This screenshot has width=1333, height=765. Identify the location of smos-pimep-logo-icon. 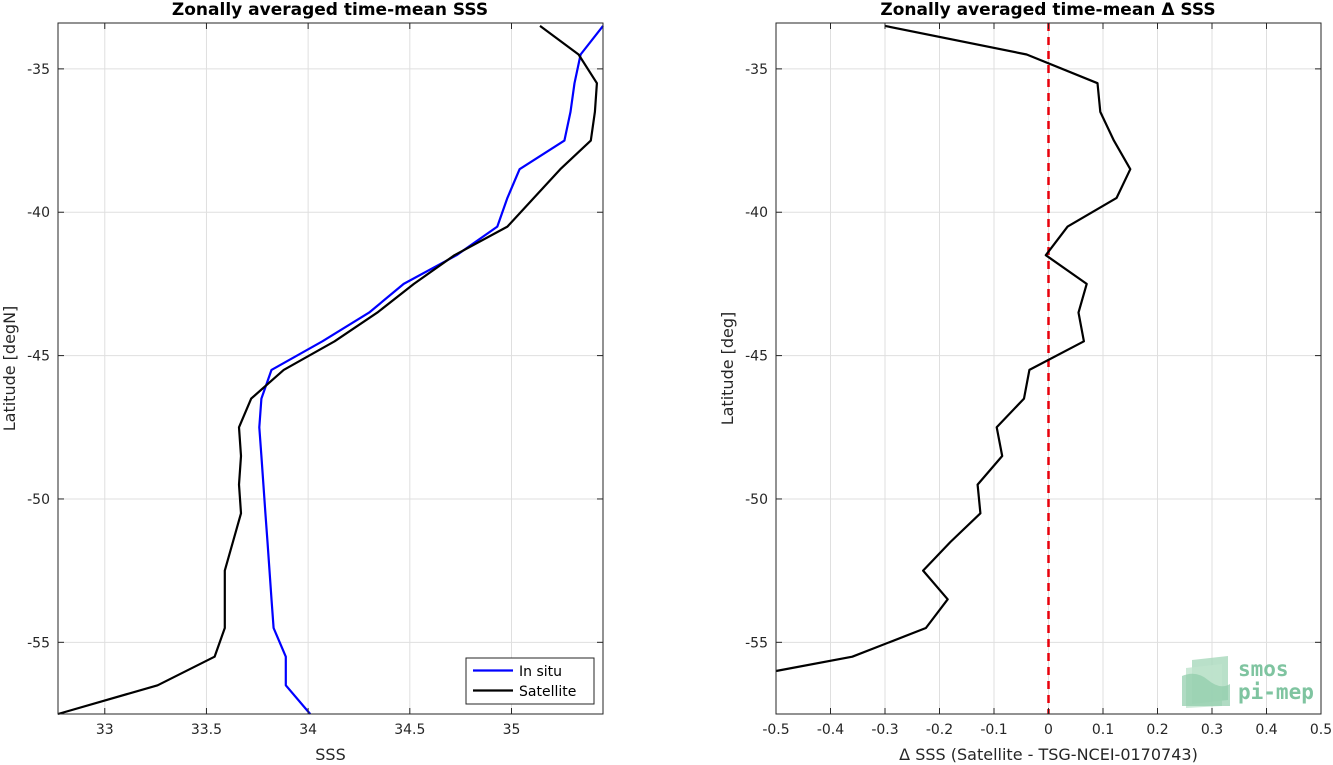
(1206, 682).